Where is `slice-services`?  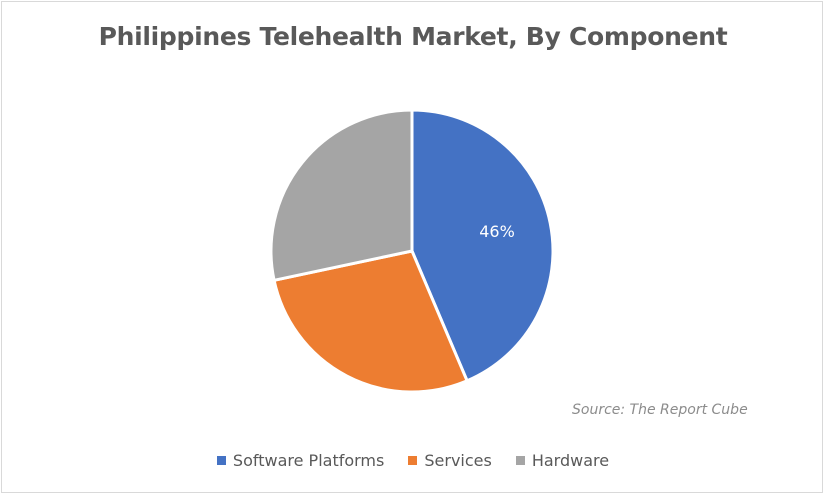 slice-services is located at coordinates (370, 321).